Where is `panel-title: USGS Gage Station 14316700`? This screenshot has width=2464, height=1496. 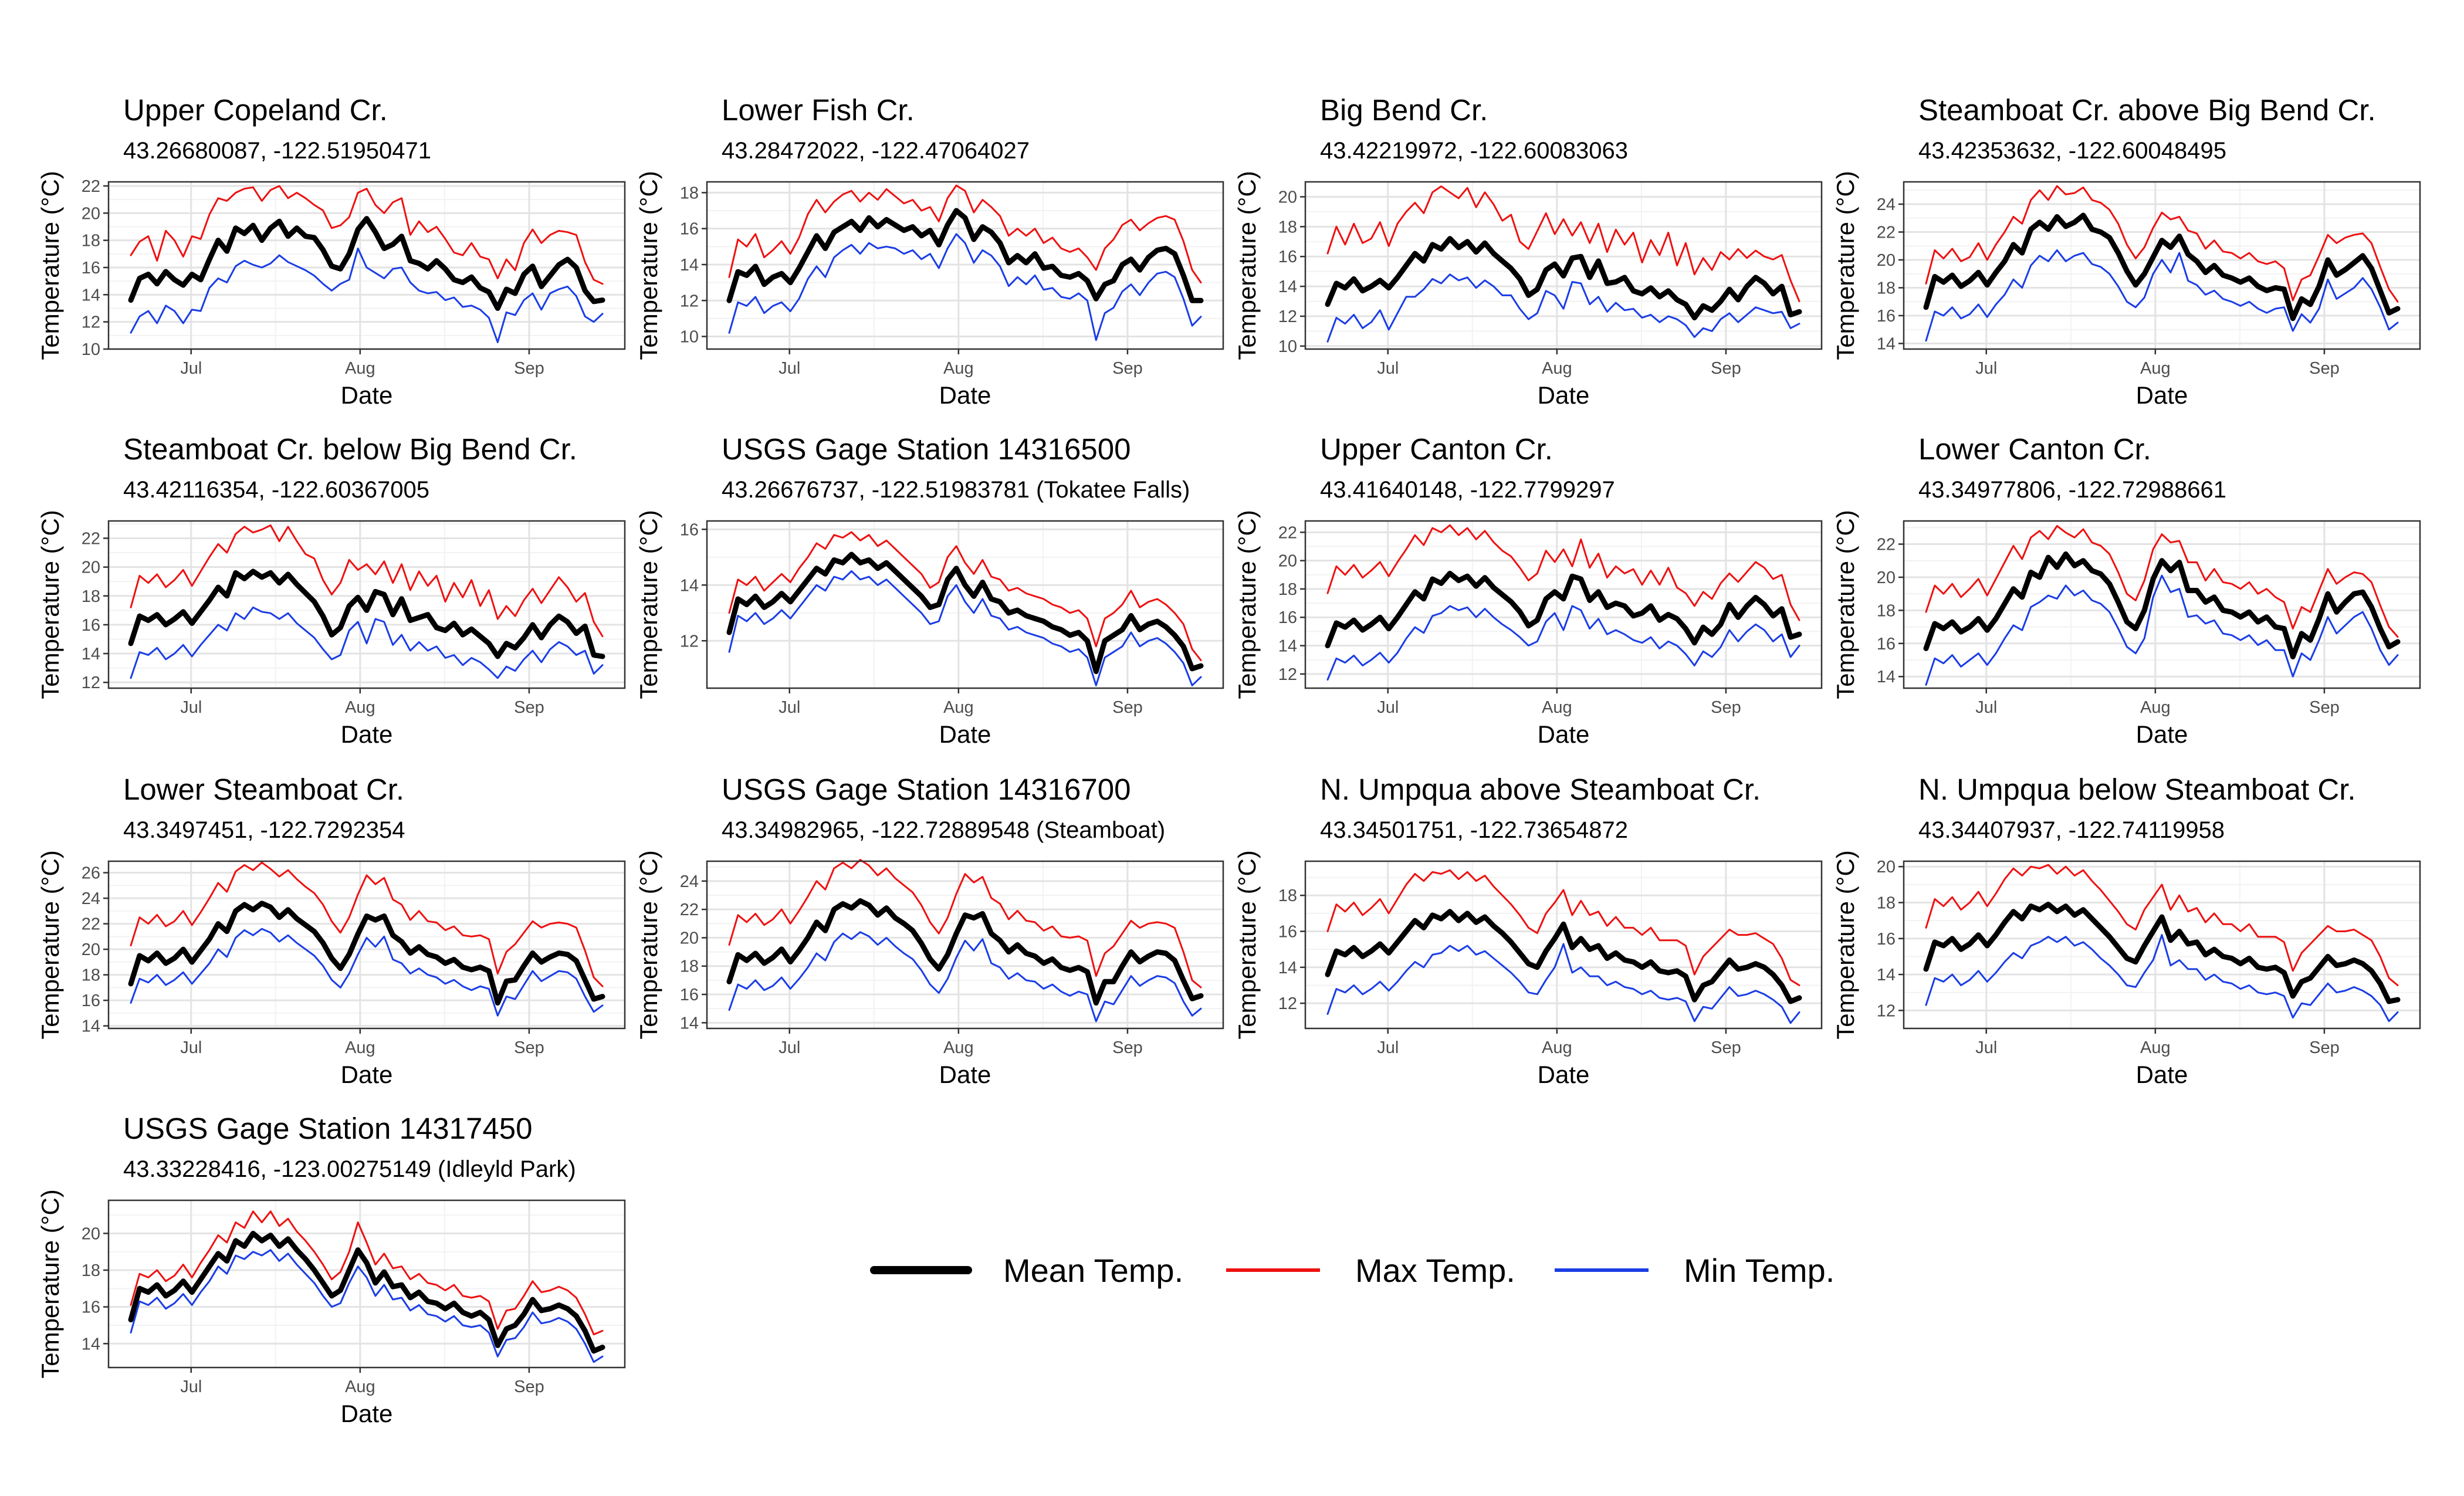 panel-title: USGS Gage Station 14316700 is located at coordinates (927, 790).